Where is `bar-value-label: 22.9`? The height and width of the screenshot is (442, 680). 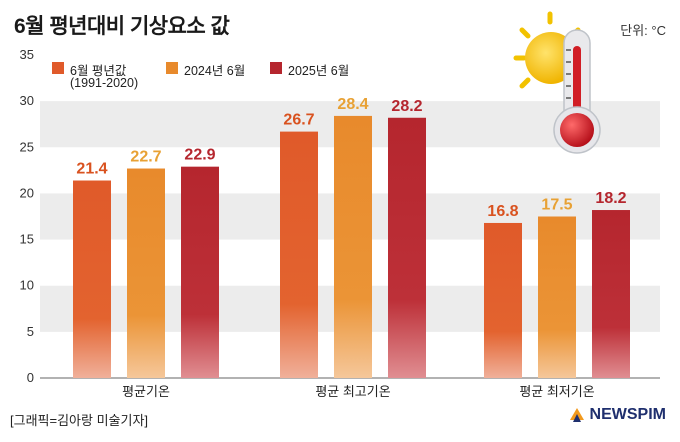
bar-value-label: 22.9 is located at coordinates (199, 155).